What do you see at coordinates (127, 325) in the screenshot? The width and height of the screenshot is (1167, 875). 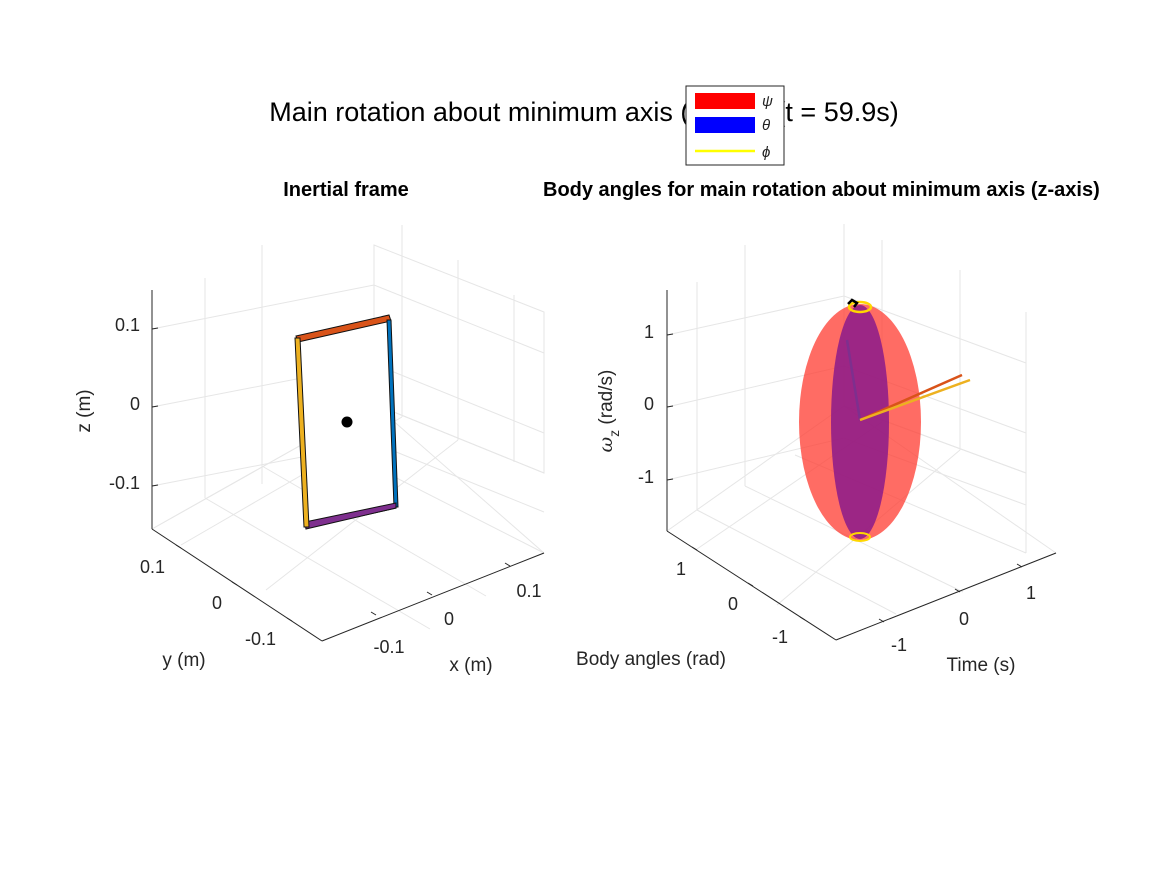 I see `left-z-tick-0: 0.1` at bounding box center [127, 325].